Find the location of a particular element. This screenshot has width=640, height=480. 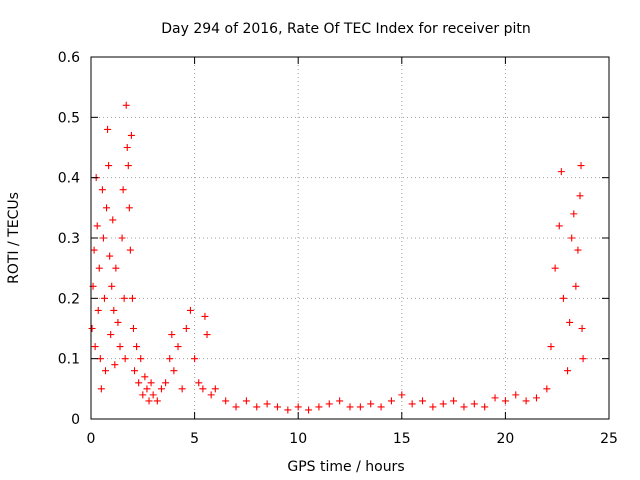

x-tick-label: 15 is located at coordinates (402, 439).